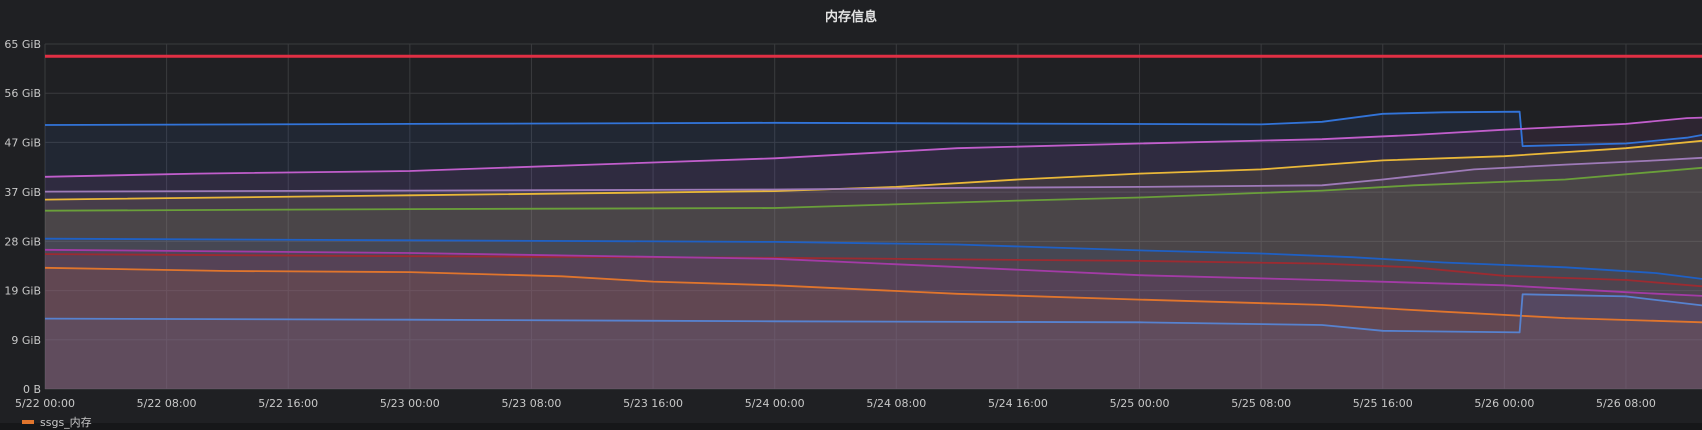 Image resolution: width=1702 pixels, height=430 pixels. Describe the element at coordinates (850, 17) in the screenshot. I see `panel-title: 内存信息` at that location.